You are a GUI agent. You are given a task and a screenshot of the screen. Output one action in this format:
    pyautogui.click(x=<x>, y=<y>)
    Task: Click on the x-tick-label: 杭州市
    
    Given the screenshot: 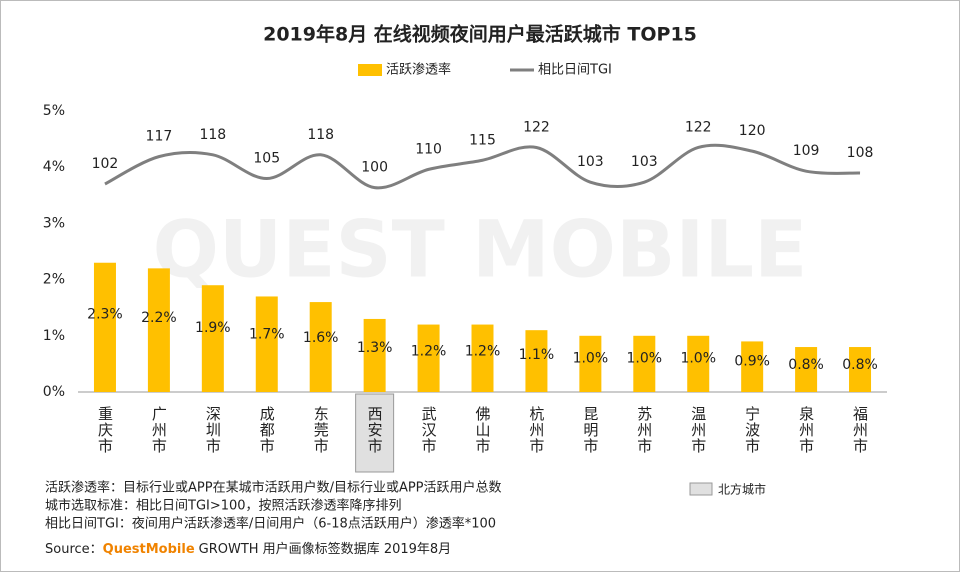 What is the action you would take?
    pyautogui.click(x=536, y=430)
    